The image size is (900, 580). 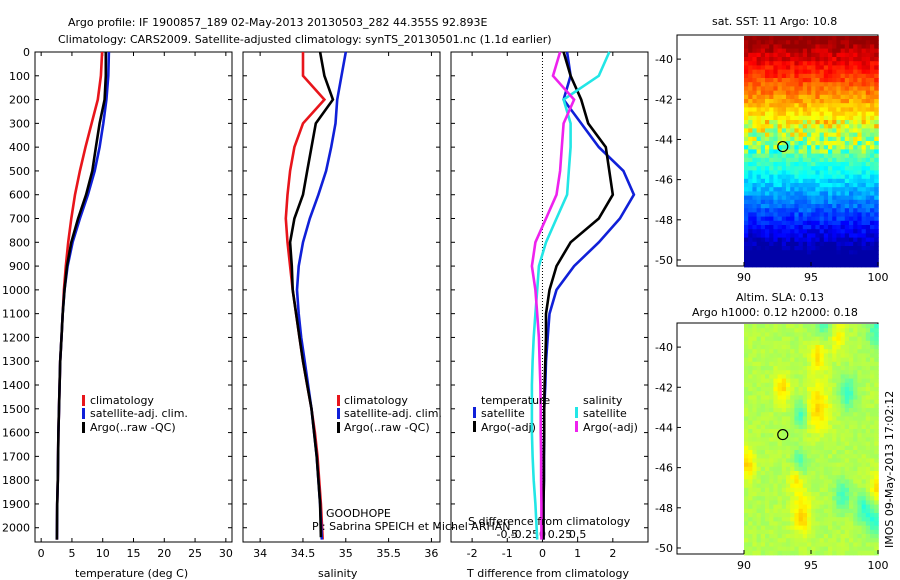 What do you see at coordinates (664, 387) in the screenshot?
I see `y-tick-label: -42` at bounding box center [664, 387].